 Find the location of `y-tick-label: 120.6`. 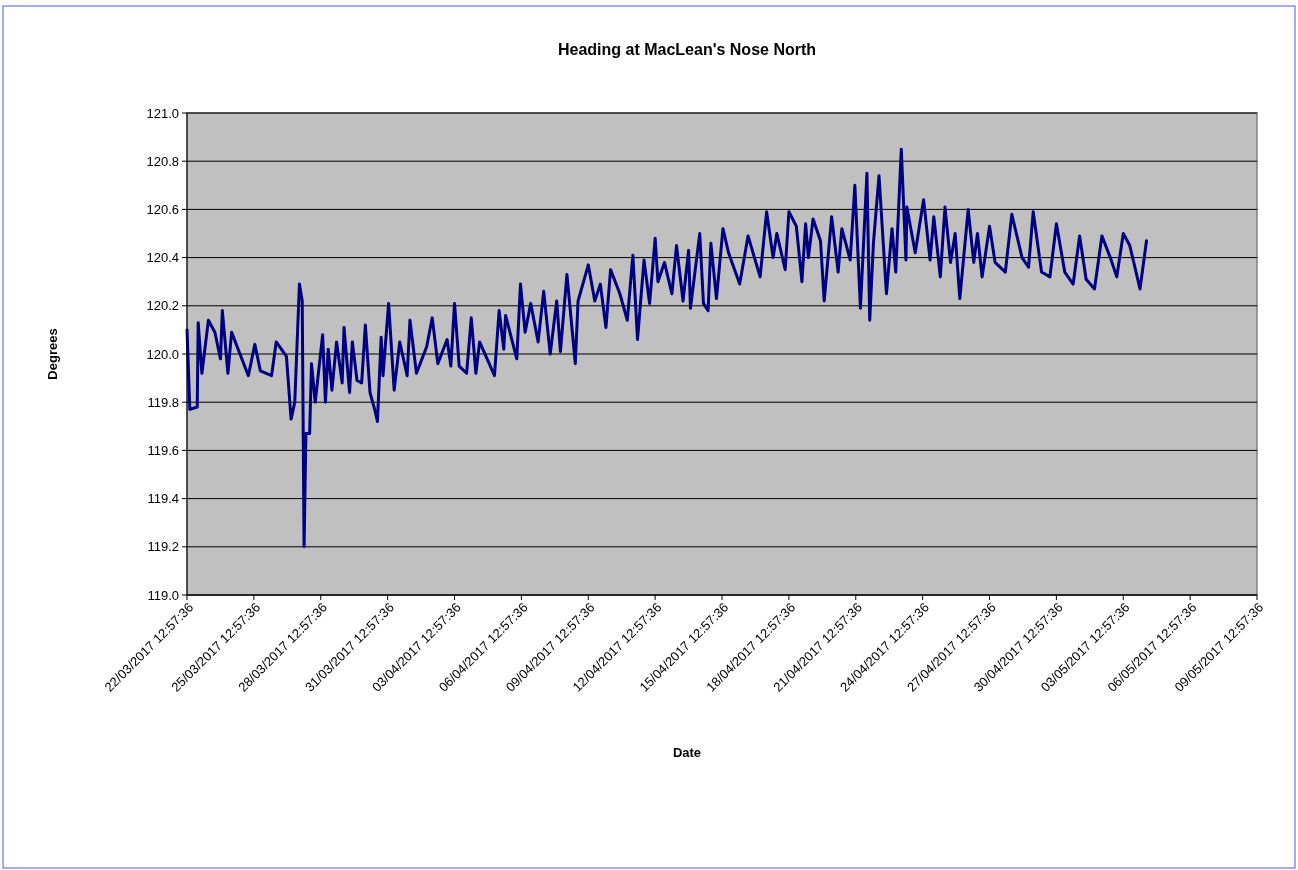

y-tick-label: 120.6 is located at coordinates (162, 209).